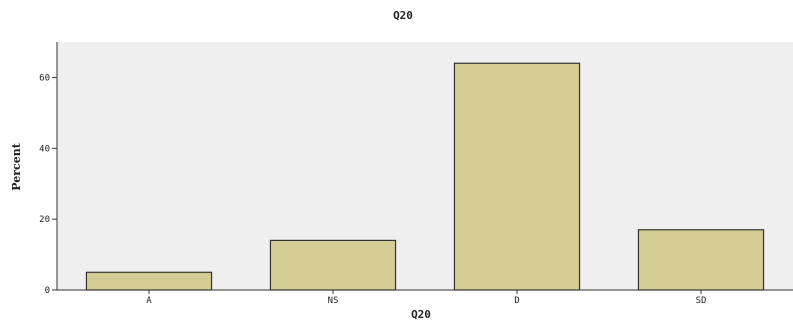 The width and height of the screenshot is (793, 322). What do you see at coordinates (701, 301) in the screenshot?
I see `x-tick-label: SD` at bounding box center [701, 301].